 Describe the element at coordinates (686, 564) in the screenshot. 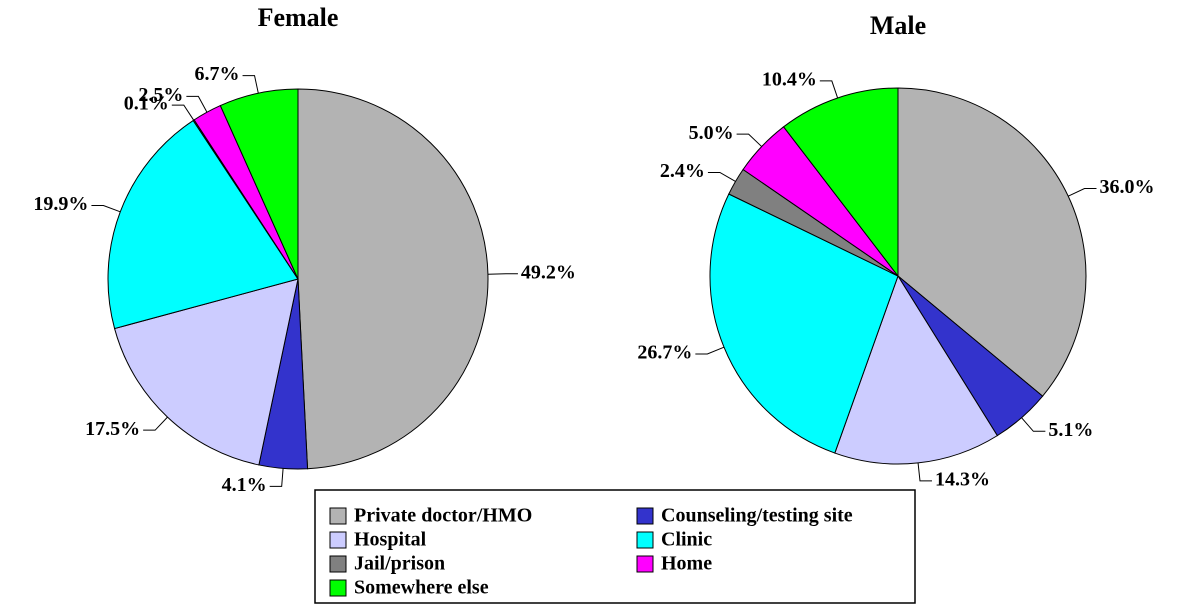

I see `legend-label: Home` at that location.